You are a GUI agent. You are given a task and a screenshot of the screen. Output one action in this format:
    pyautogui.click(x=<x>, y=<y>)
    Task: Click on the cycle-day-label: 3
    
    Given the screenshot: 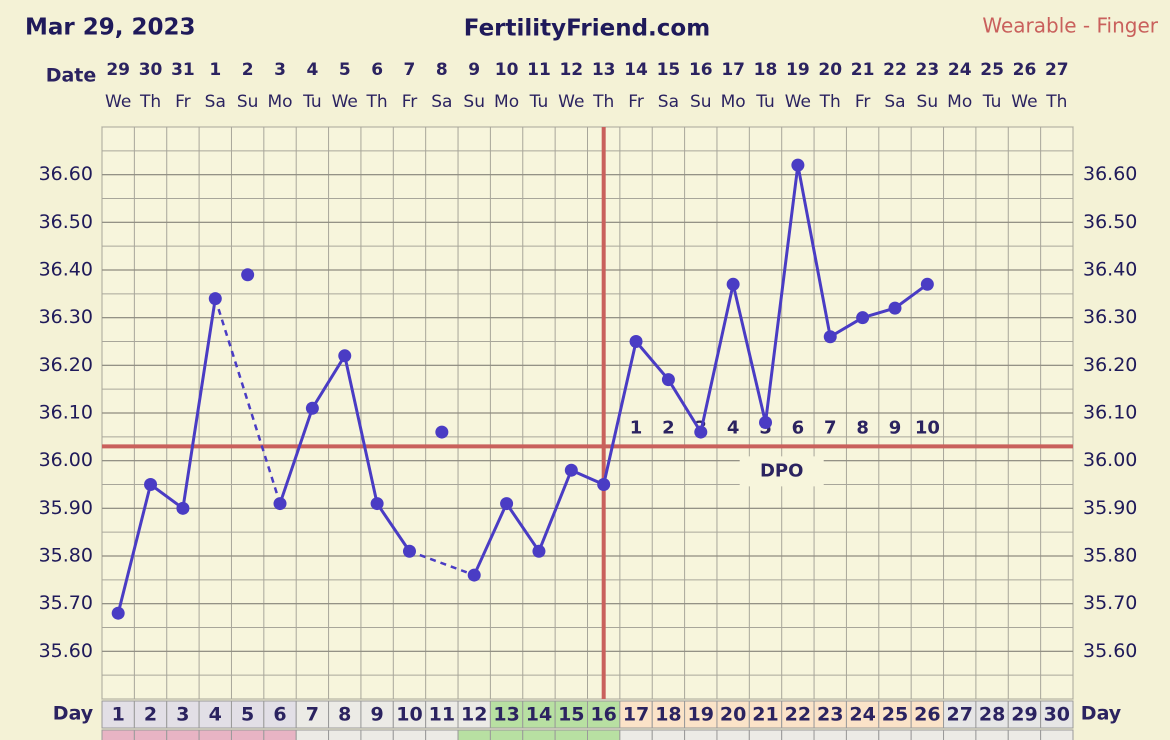 What is the action you would take?
    pyautogui.click(x=182, y=715)
    